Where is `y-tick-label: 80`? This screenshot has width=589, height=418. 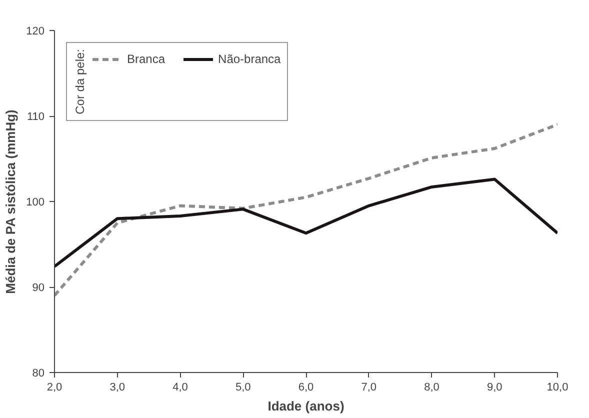
y-tick-label: 80 is located at coordinates (38, 374).